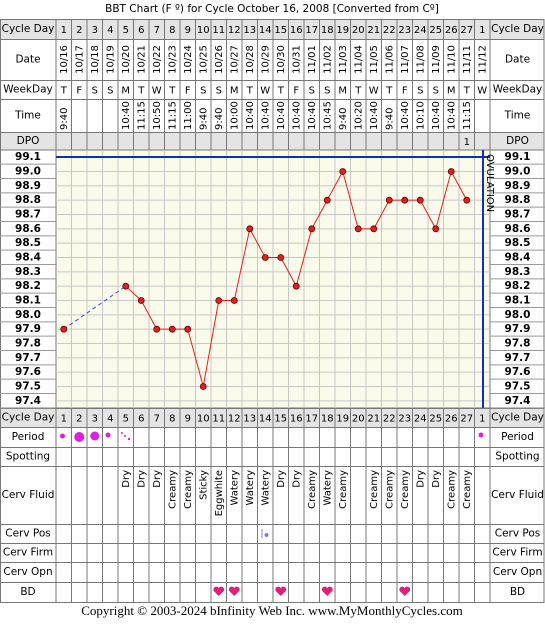 Image resolution: width=545 pixels, height=626 pixels. Describe the element at coordinates (266, 535) in the screenshot. I see `cerv-pos-dot` at that location.